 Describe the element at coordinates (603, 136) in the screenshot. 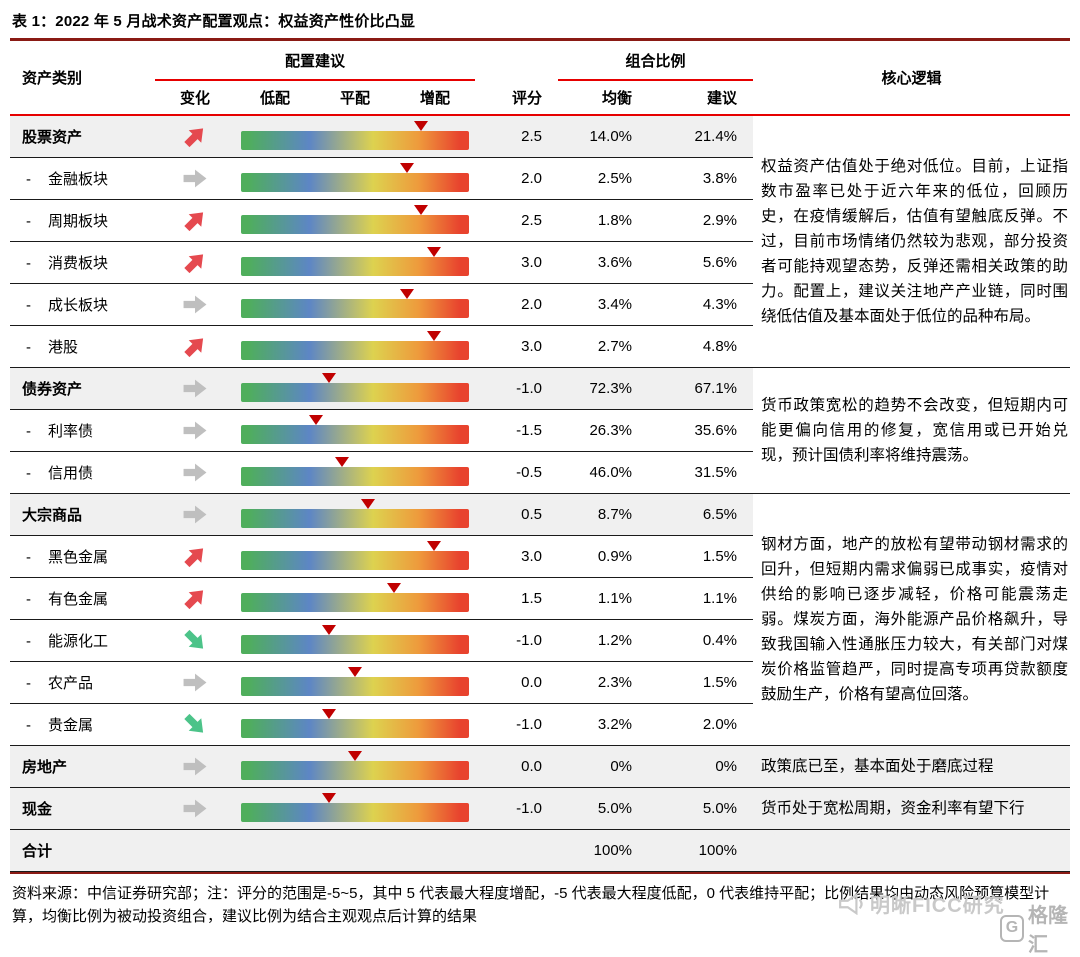

I see `balanced-ratio-value: 14.0%` at that location.